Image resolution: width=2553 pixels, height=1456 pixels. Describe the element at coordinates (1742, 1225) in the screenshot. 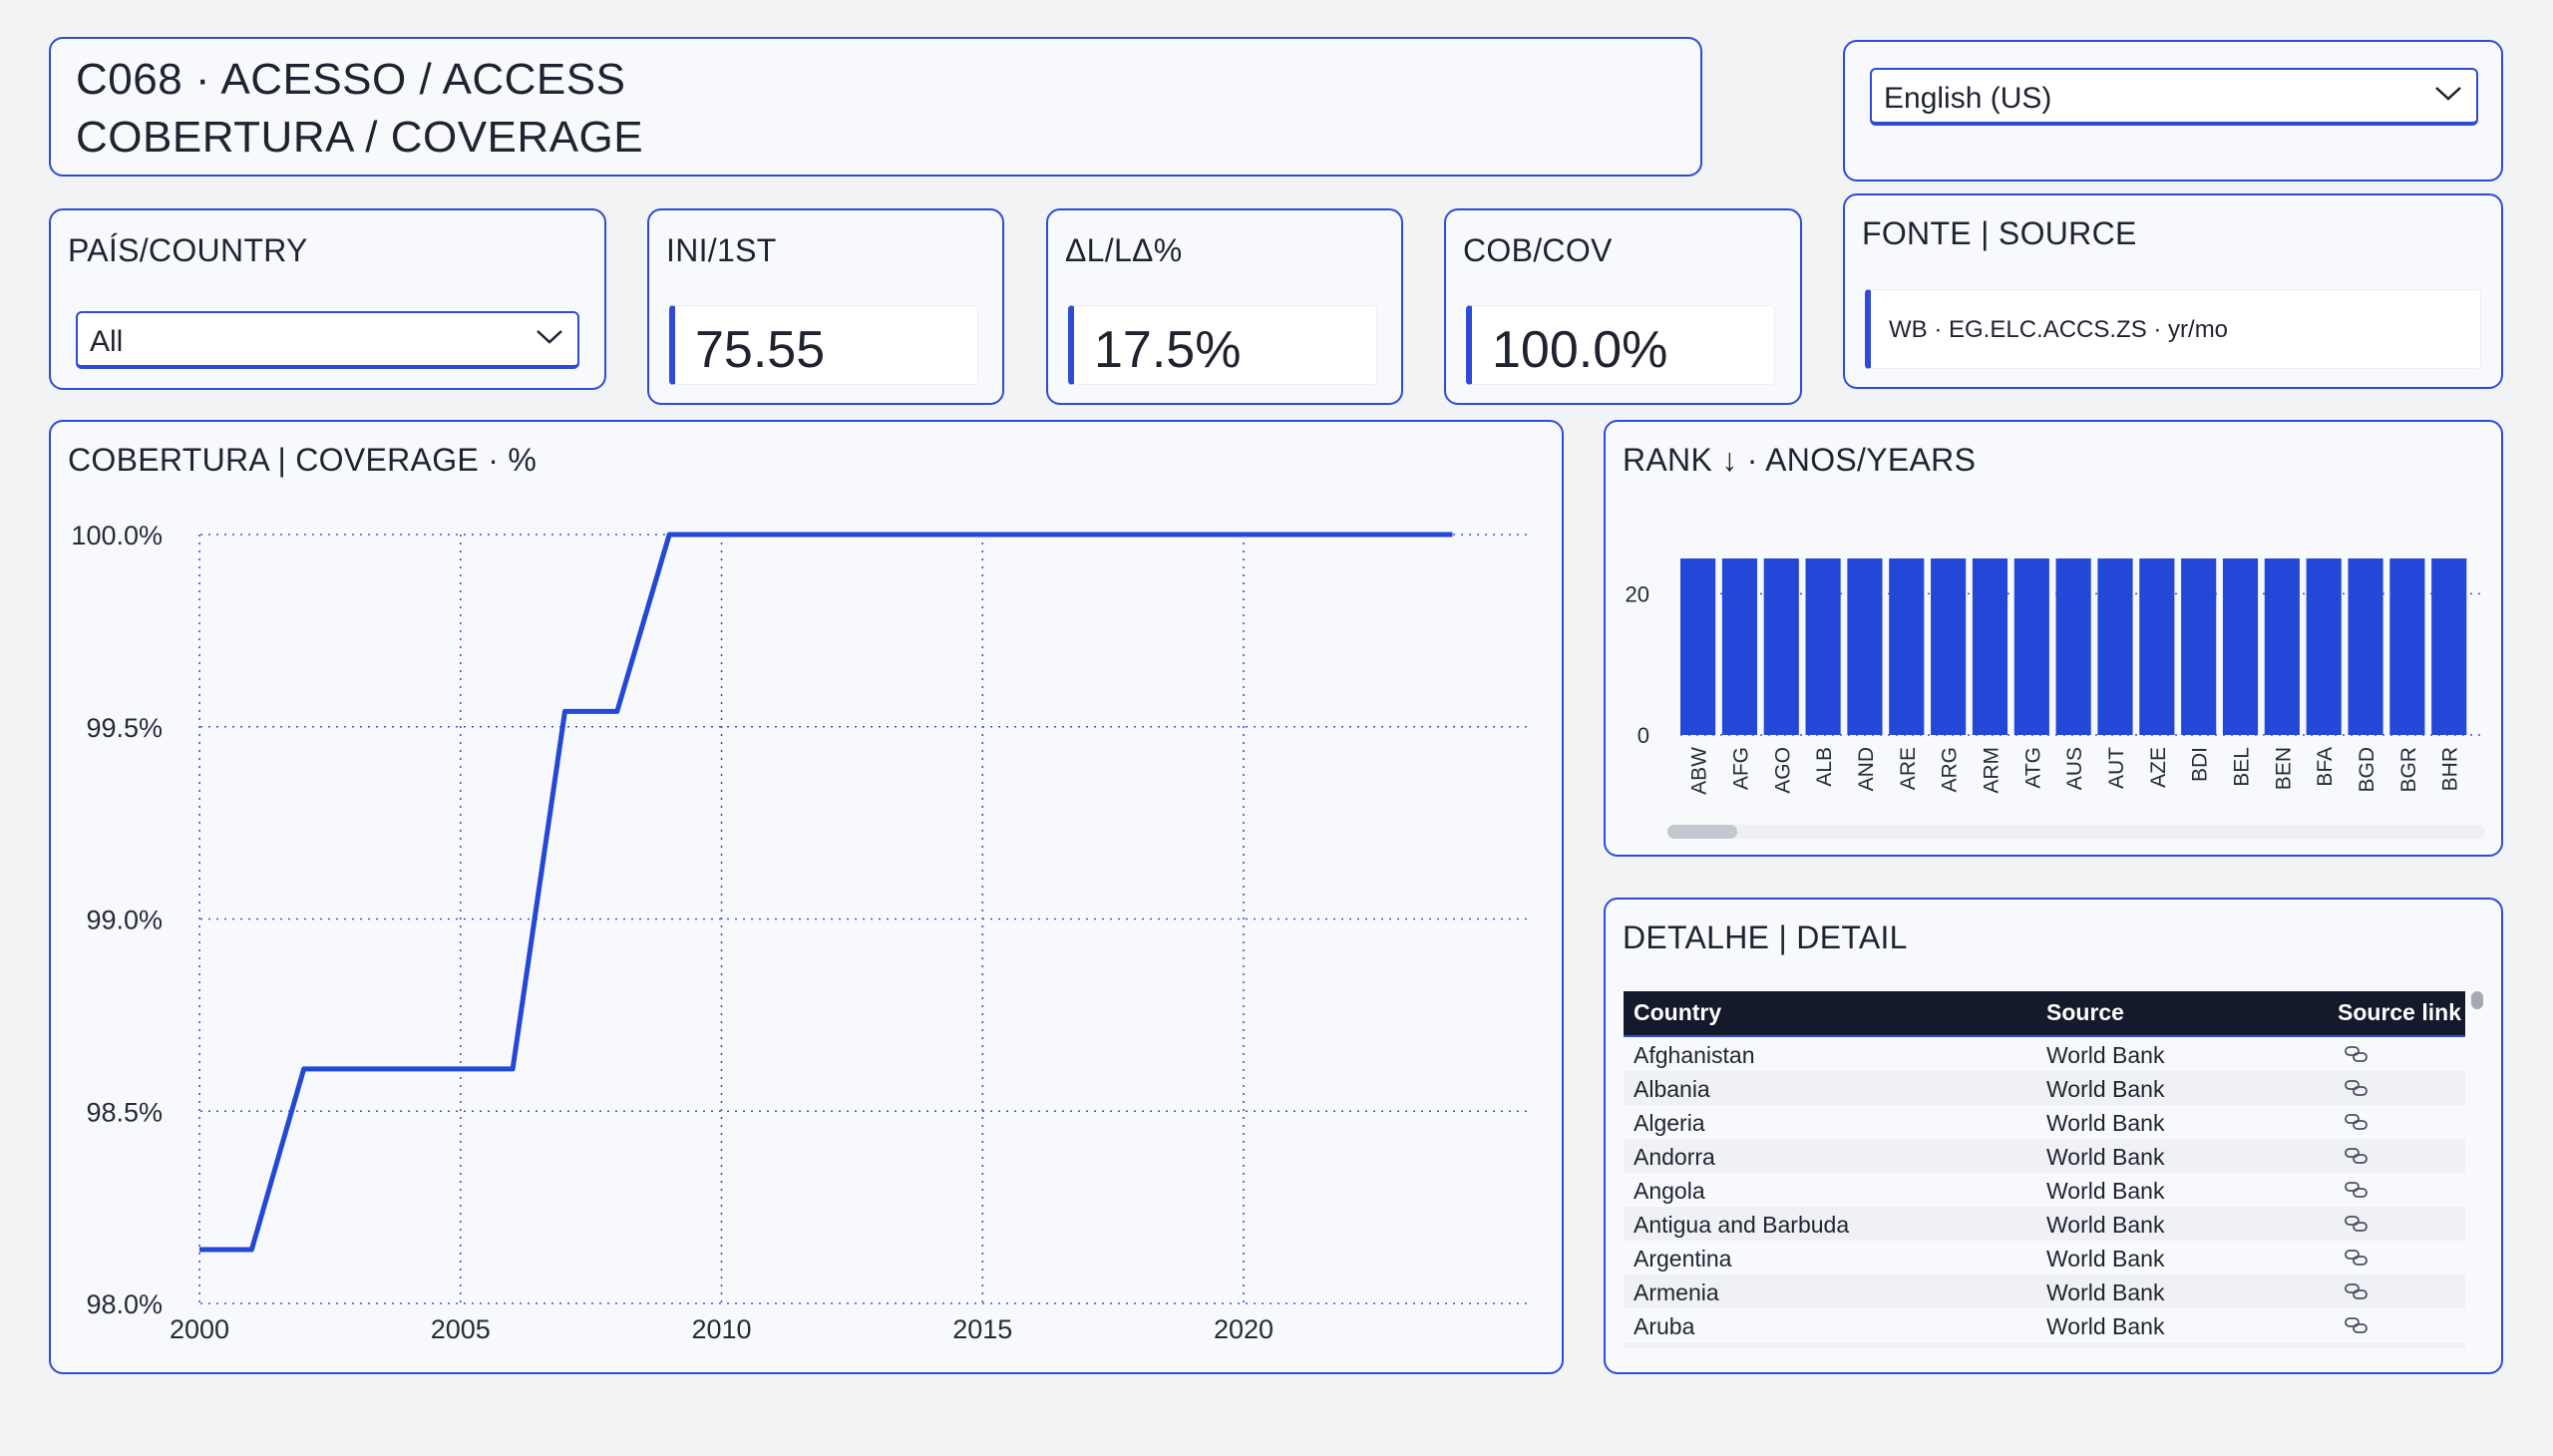

I see `cell-country: Antigua and Barbuda` at that location.